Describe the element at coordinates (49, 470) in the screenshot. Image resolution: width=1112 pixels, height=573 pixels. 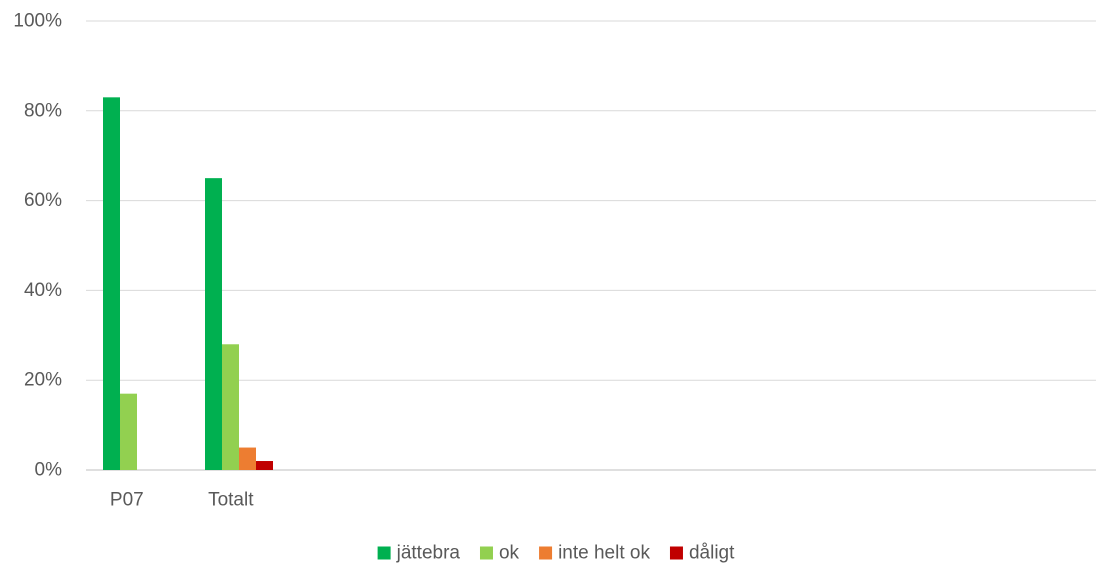
I see `y-tick-label: 0%` at that location.